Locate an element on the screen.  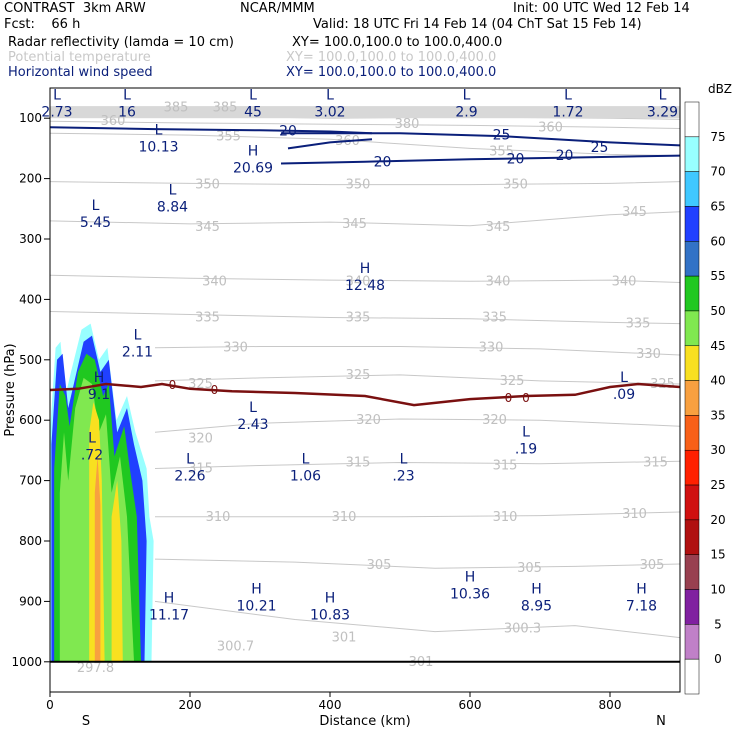
field2-xy: XY= 100.0,100.0 to 100.0,400.0 is located at coordinates (391, 57).